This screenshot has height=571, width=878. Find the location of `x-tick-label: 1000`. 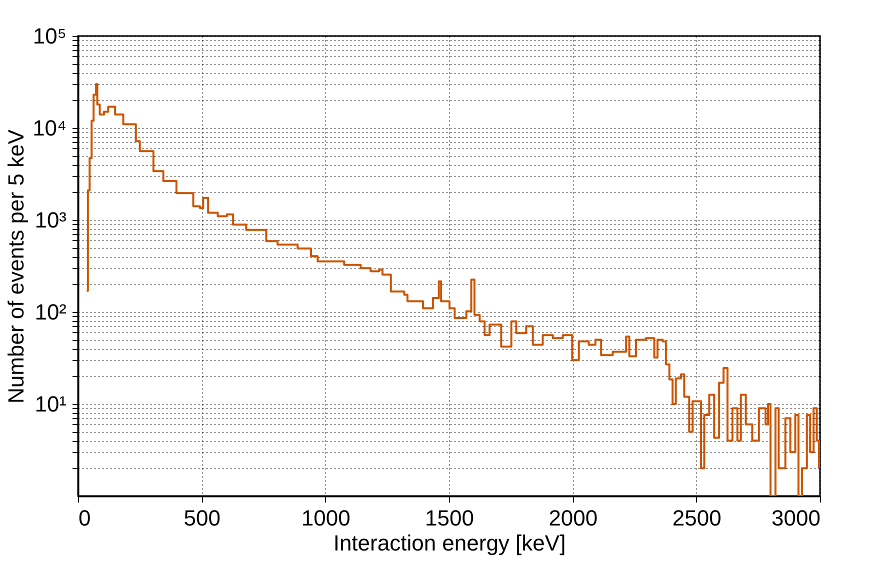

x-tick-label: 1000 is located at coordinates (325, 518).